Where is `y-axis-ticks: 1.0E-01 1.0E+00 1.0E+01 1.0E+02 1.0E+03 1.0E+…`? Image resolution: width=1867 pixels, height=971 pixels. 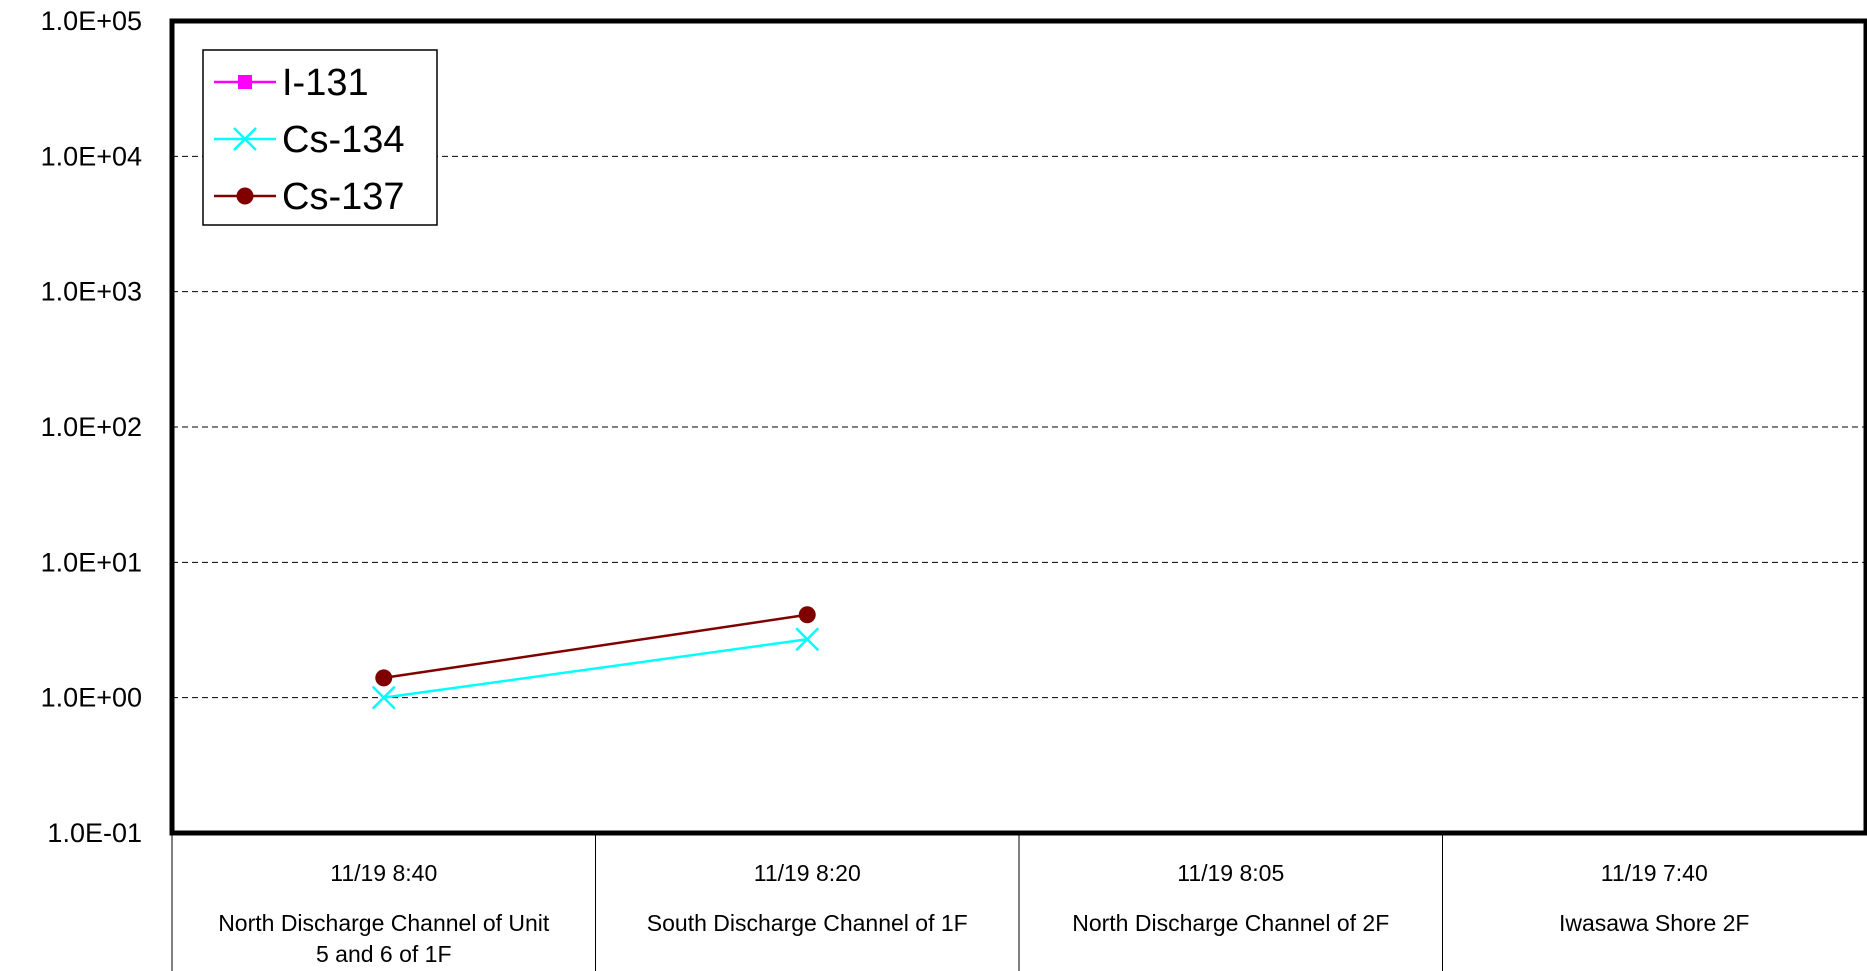
y-axis-ticks: 1.0E-01 1.0E+00 1.0E+01 1.0E+02 1.0E+03 1.0E+… is located at coordinates (91, 427).